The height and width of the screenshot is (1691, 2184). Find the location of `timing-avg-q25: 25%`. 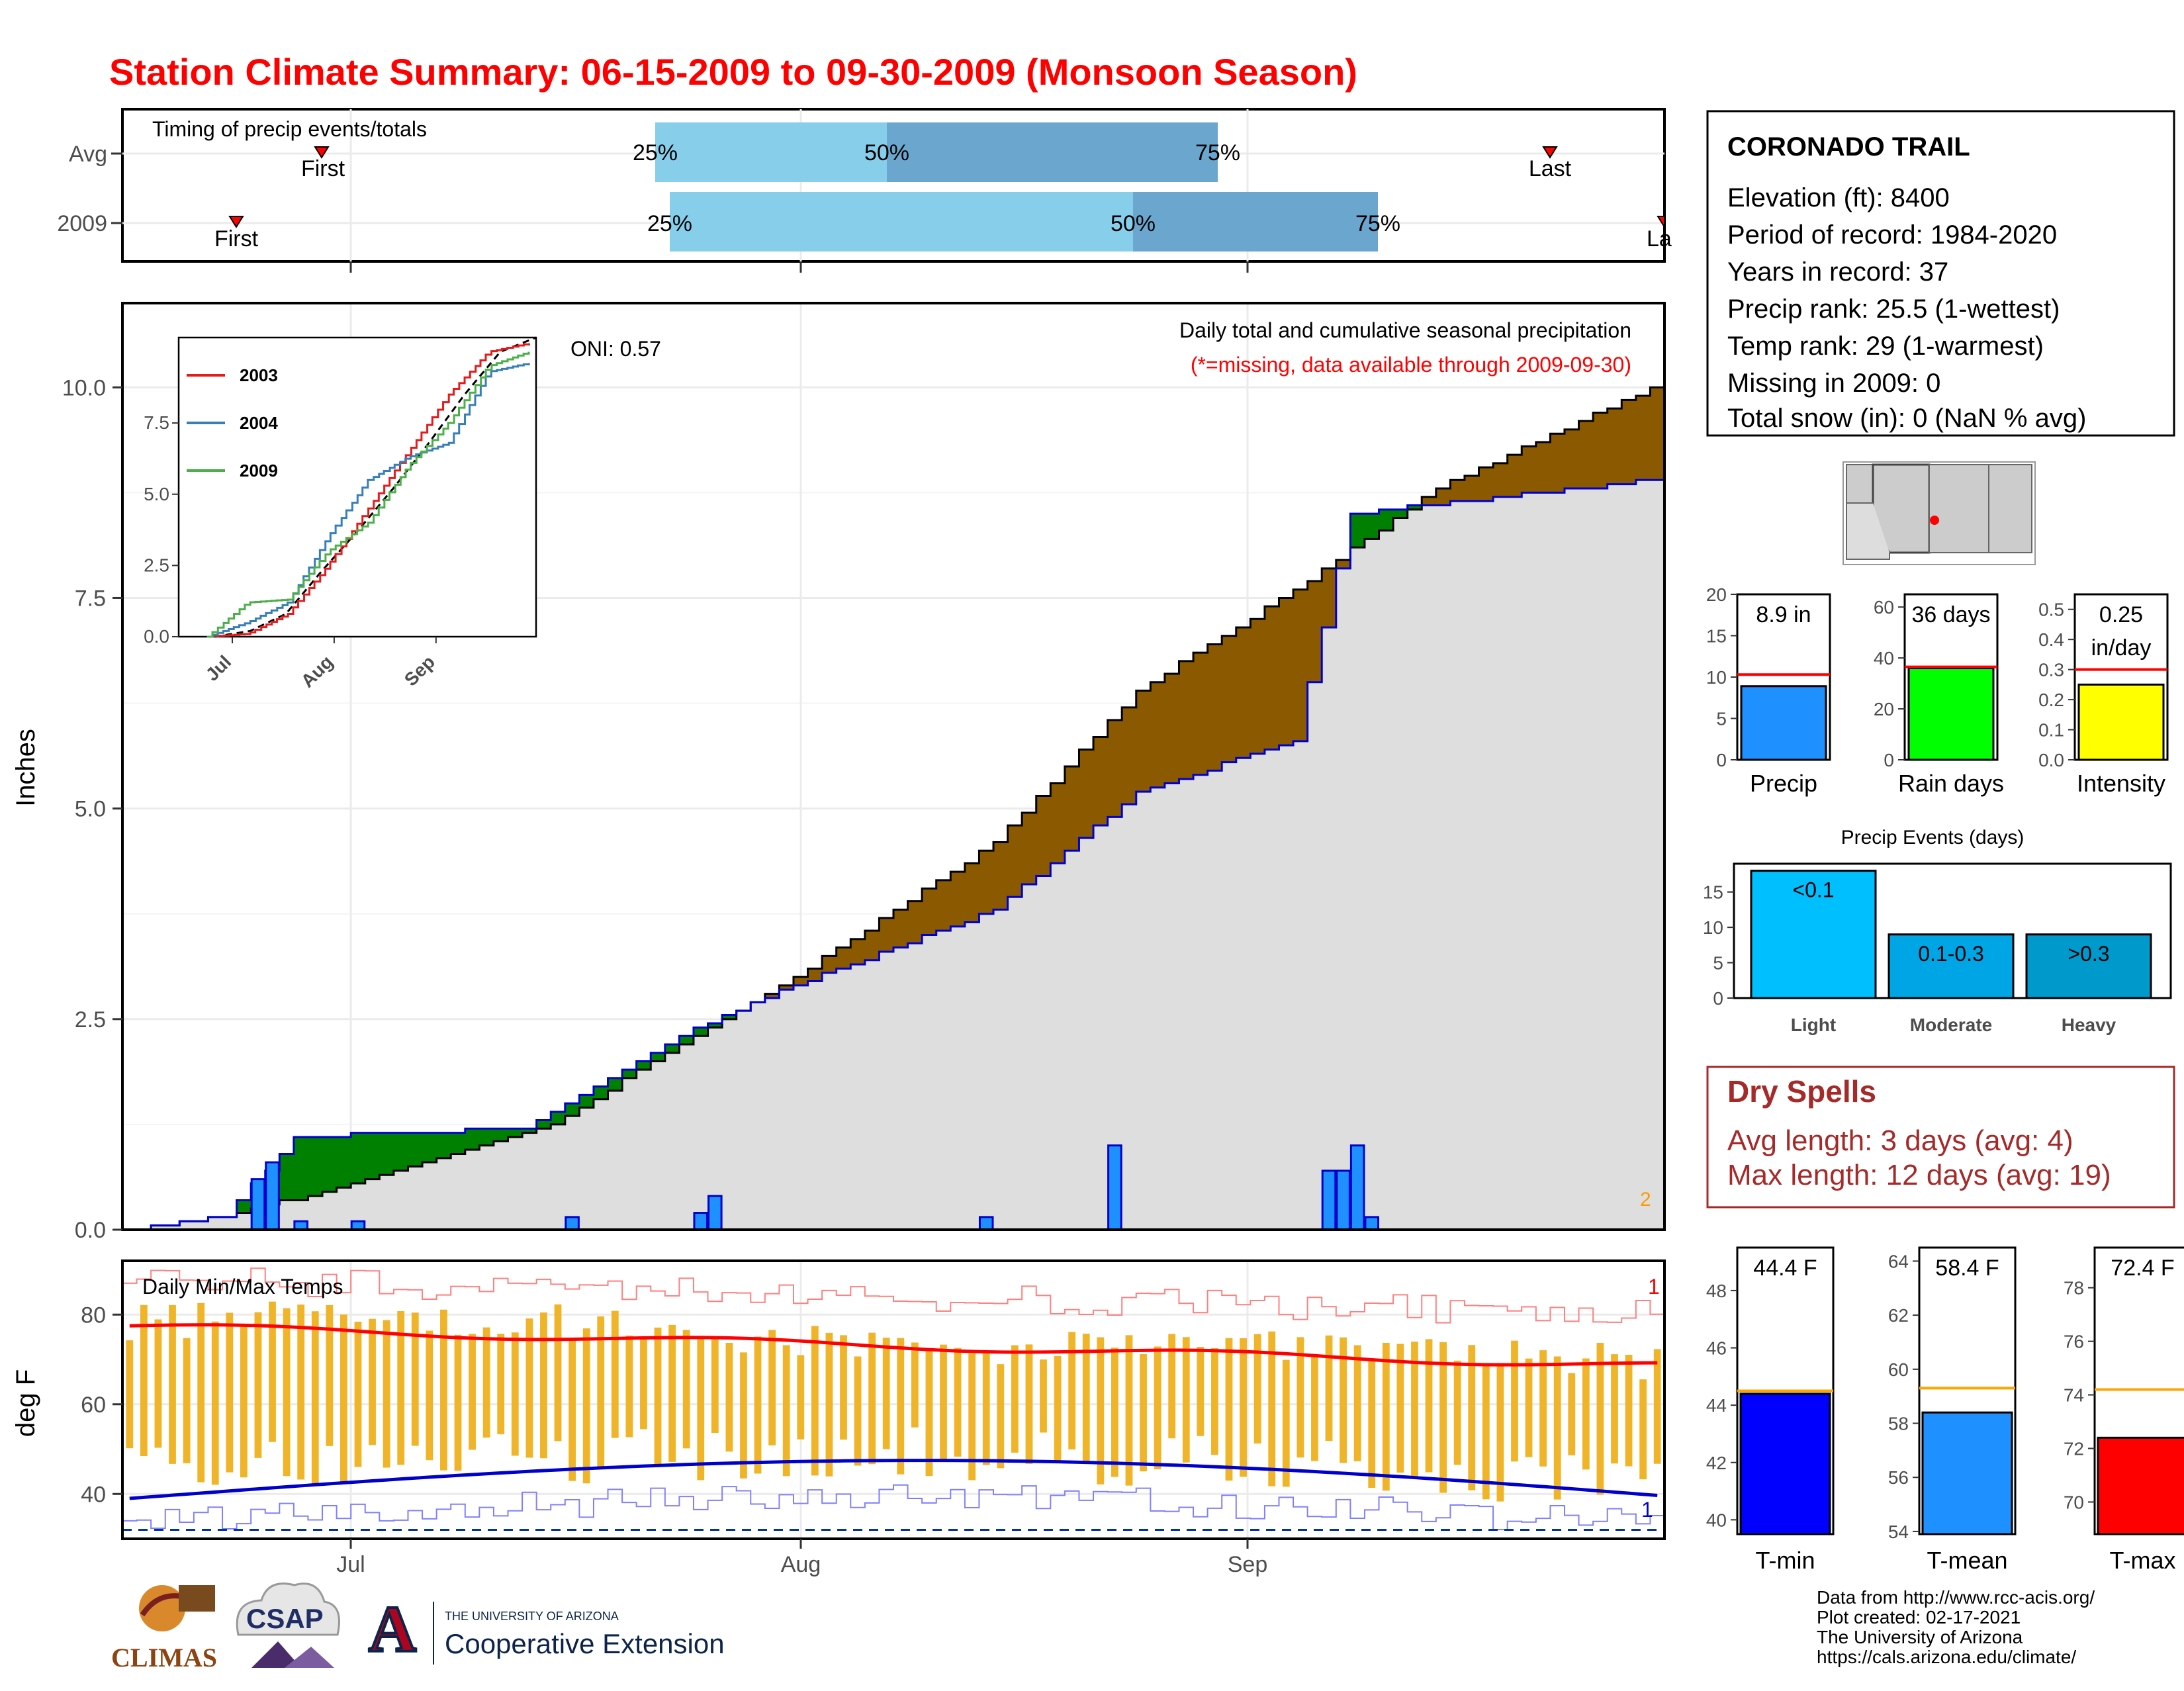

timing-avg-q25: 25% is located at coordinates (655, 152).